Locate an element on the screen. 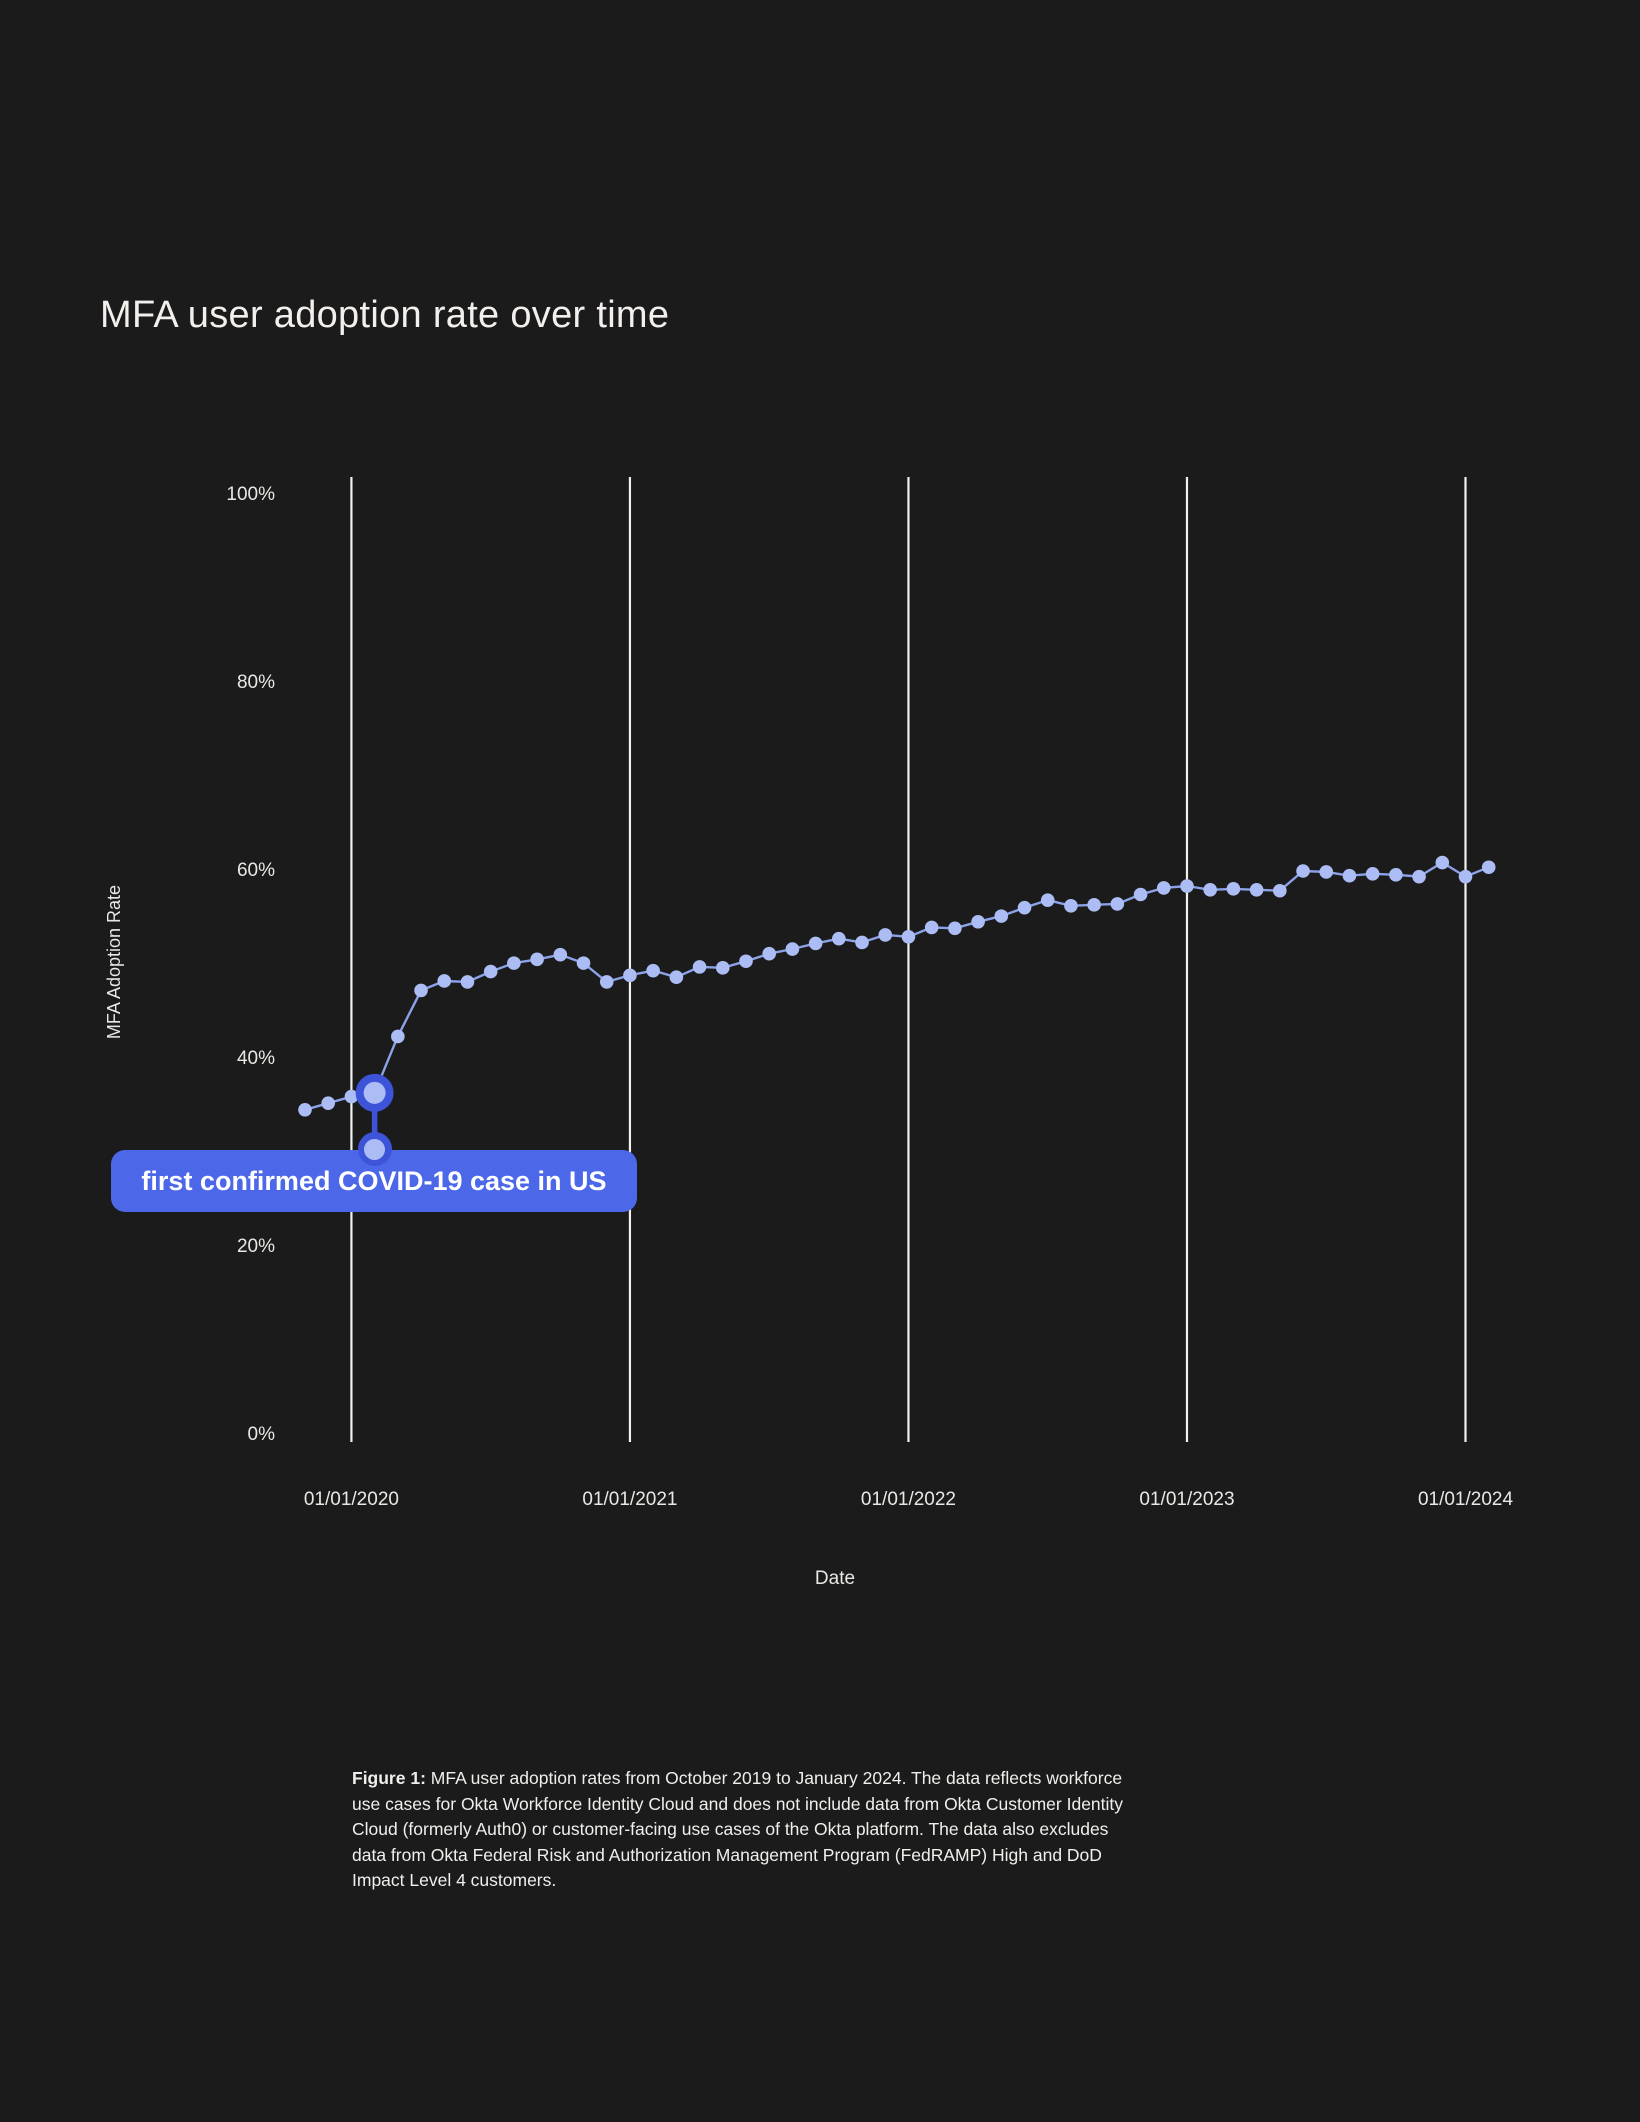  x-tick-label: 01/01/2020 is located at coordinates (351, 1499).